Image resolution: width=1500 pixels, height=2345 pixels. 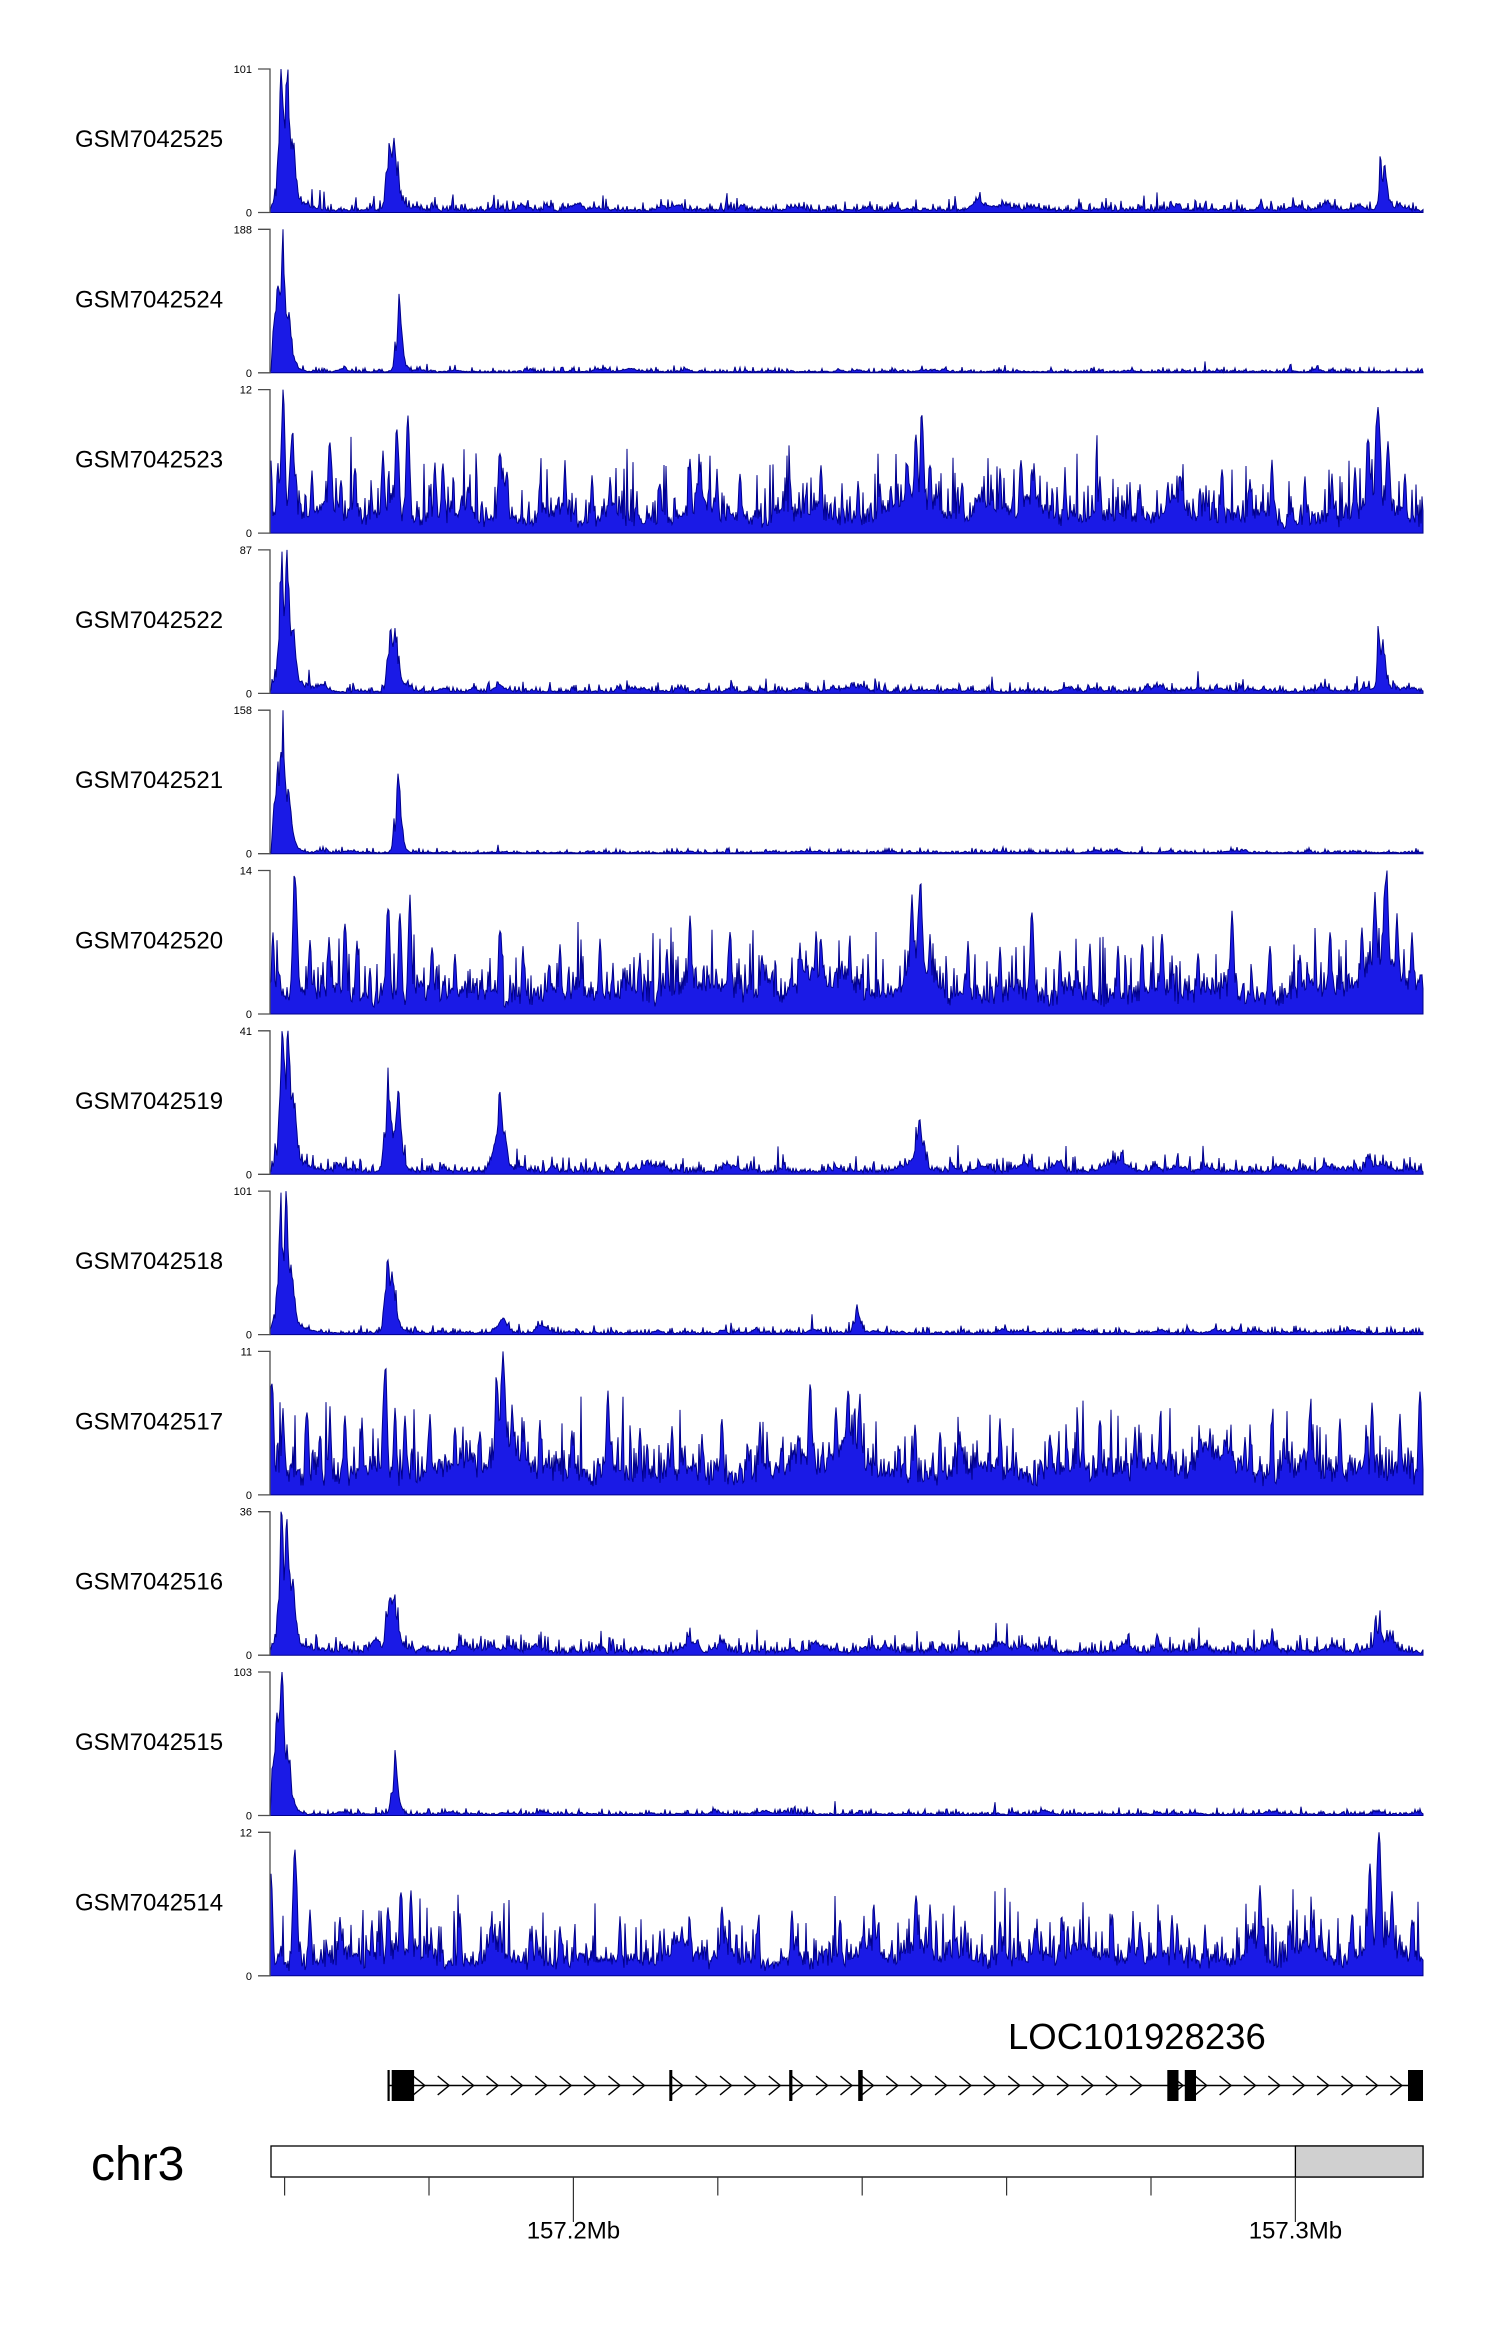 What do you see at coordinates (149, 1582) in the screenshot?
I see `svg-text: GSM7042516` at bounding box center [149, 1582].